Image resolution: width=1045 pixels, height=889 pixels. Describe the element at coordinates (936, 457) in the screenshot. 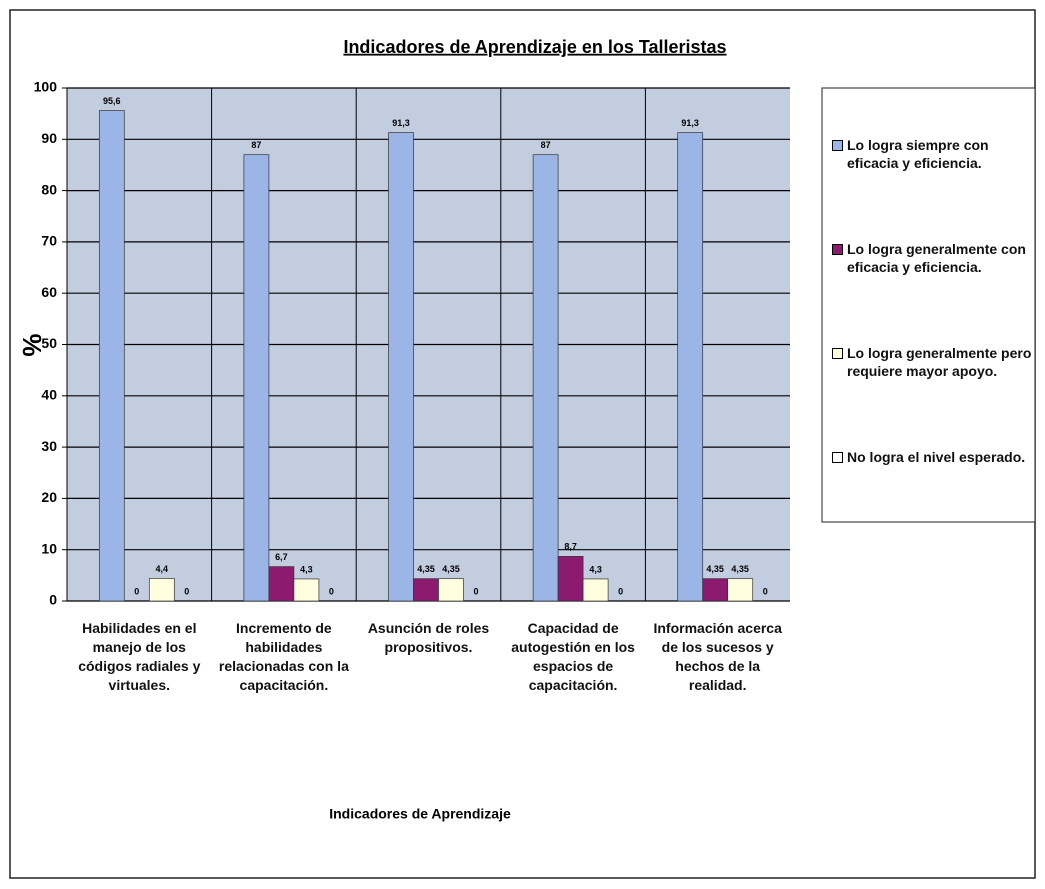

I see `legend-label: No logra el nivel esperado.` at that location.